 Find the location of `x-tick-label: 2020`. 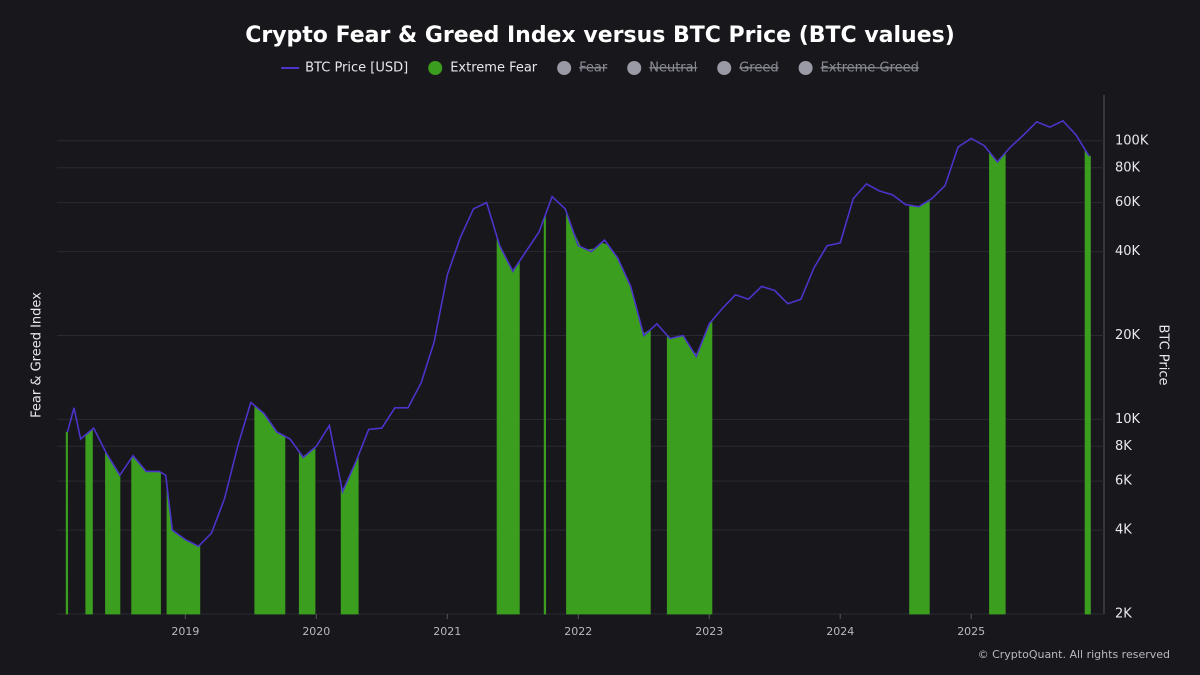

x-tick-label: 2020 is located at coordinates (316, 631).